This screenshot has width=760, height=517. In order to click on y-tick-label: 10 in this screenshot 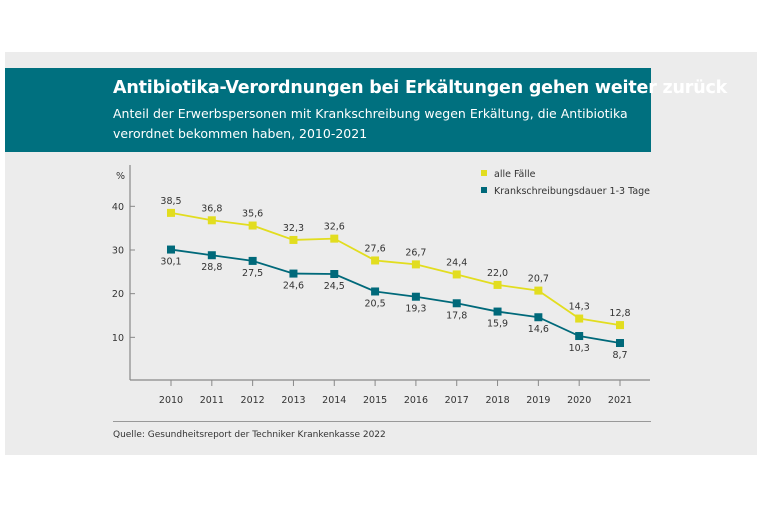, I will do `click(118, 338)`.